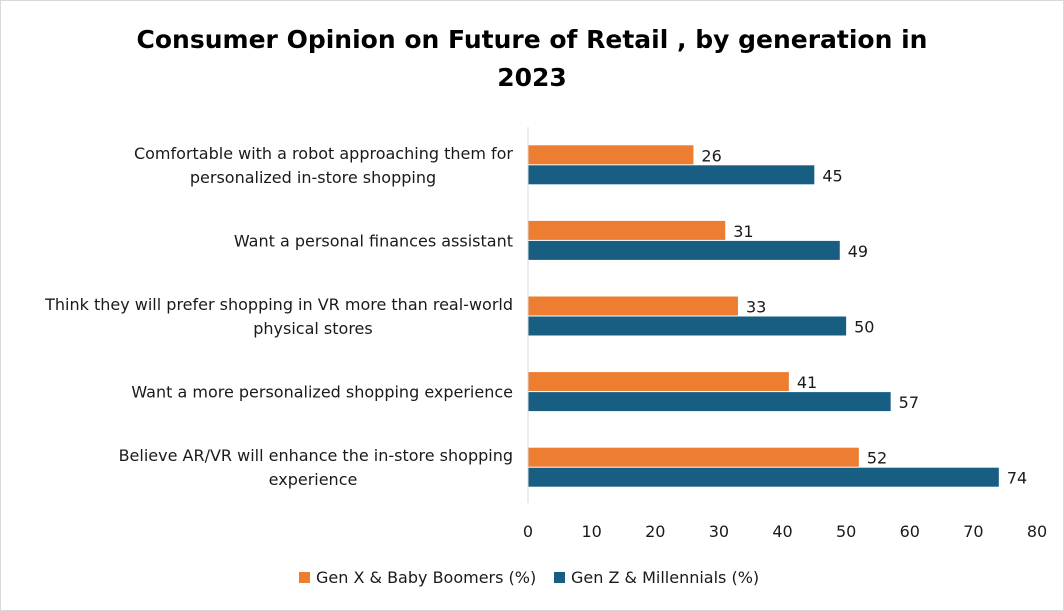 This screenshot has height=611, width=1064. I want to click on x-tick-label-1: 10, so click(591, 531).